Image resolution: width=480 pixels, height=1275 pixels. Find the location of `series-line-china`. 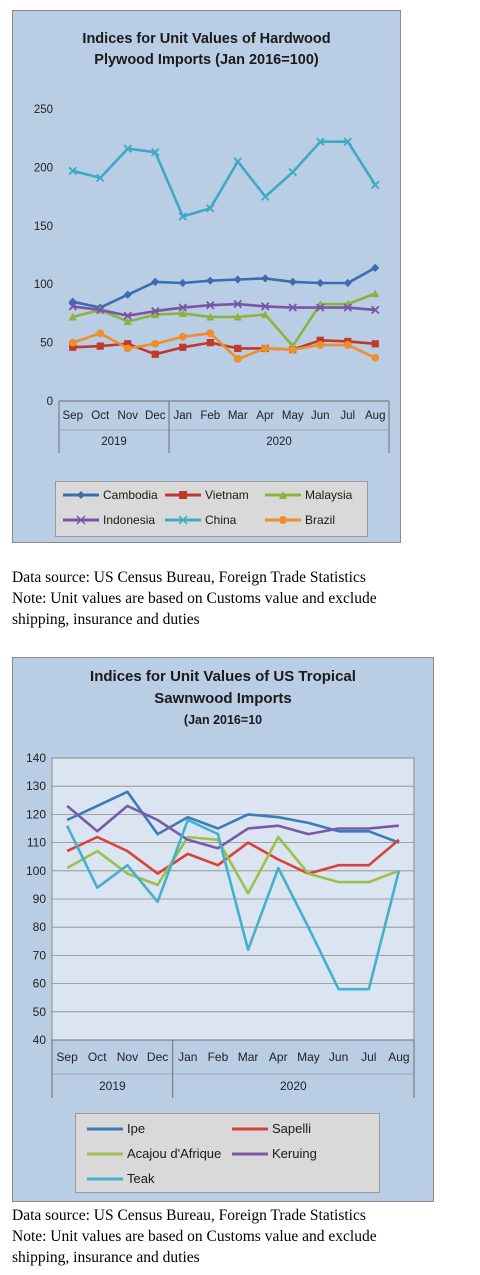

series-line-china is located at coordinates (224, 179).